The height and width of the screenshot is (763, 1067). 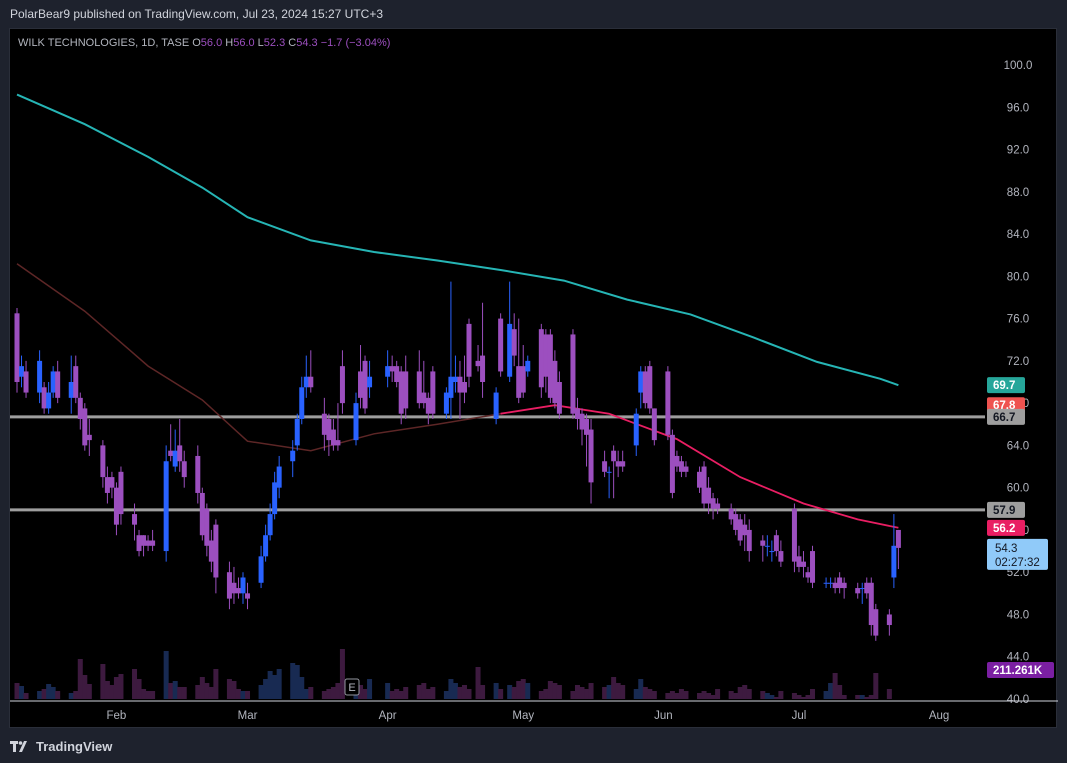 What do you see at coordinates (663, 716) in the screenshot?
I see `x-month-label: Jun` at bounding box center [663, 716].